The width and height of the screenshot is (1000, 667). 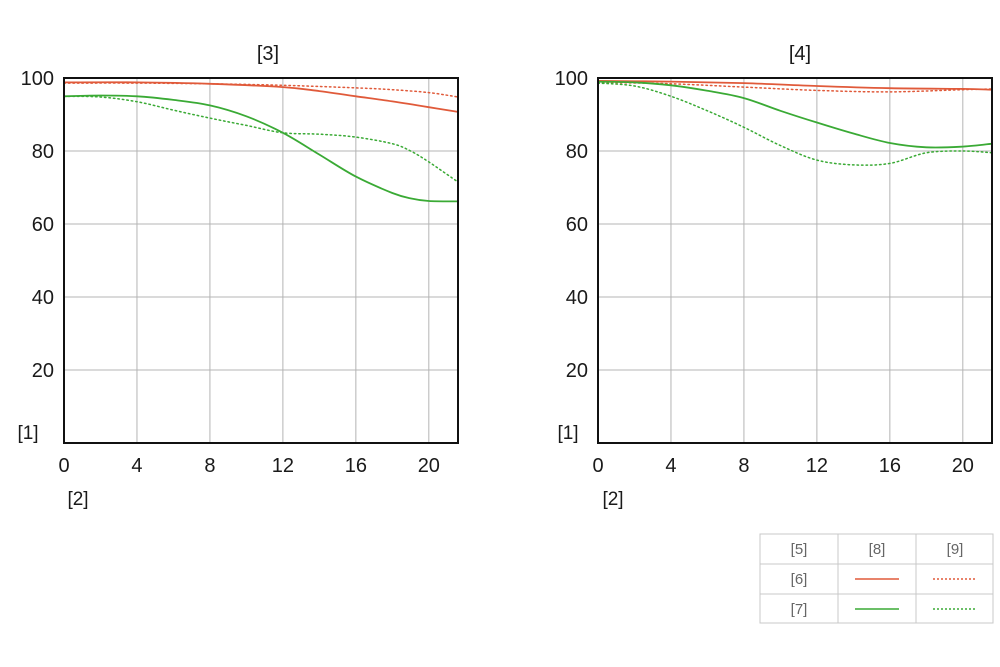 I want to click on chart-title: [3], so click(x=268, y=54).